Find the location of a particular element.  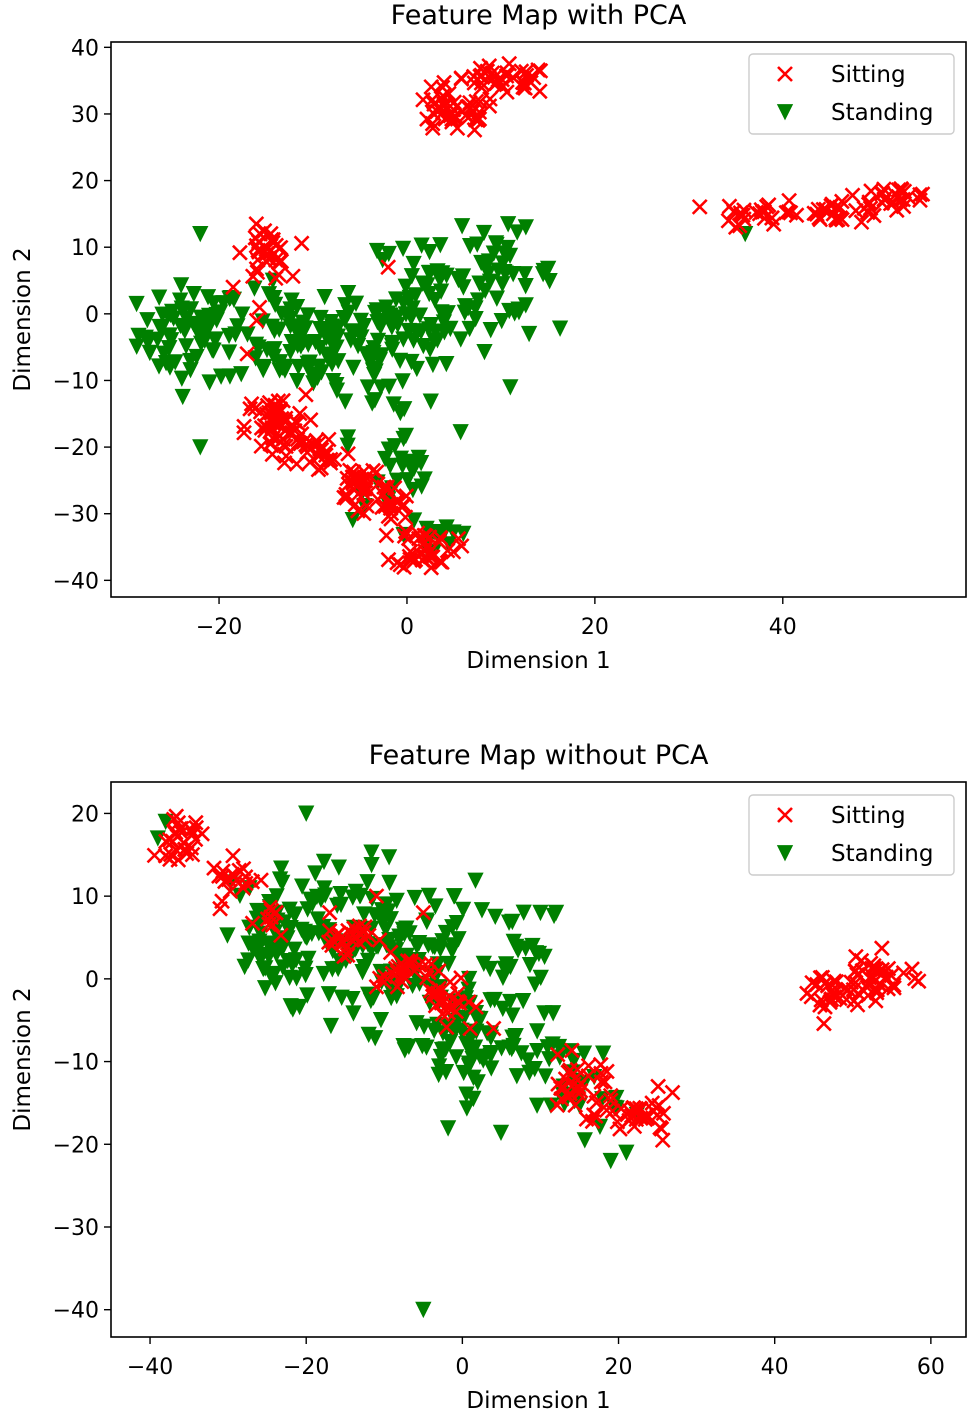

legend: Sitting Standing is located at coordinates (851, 835).